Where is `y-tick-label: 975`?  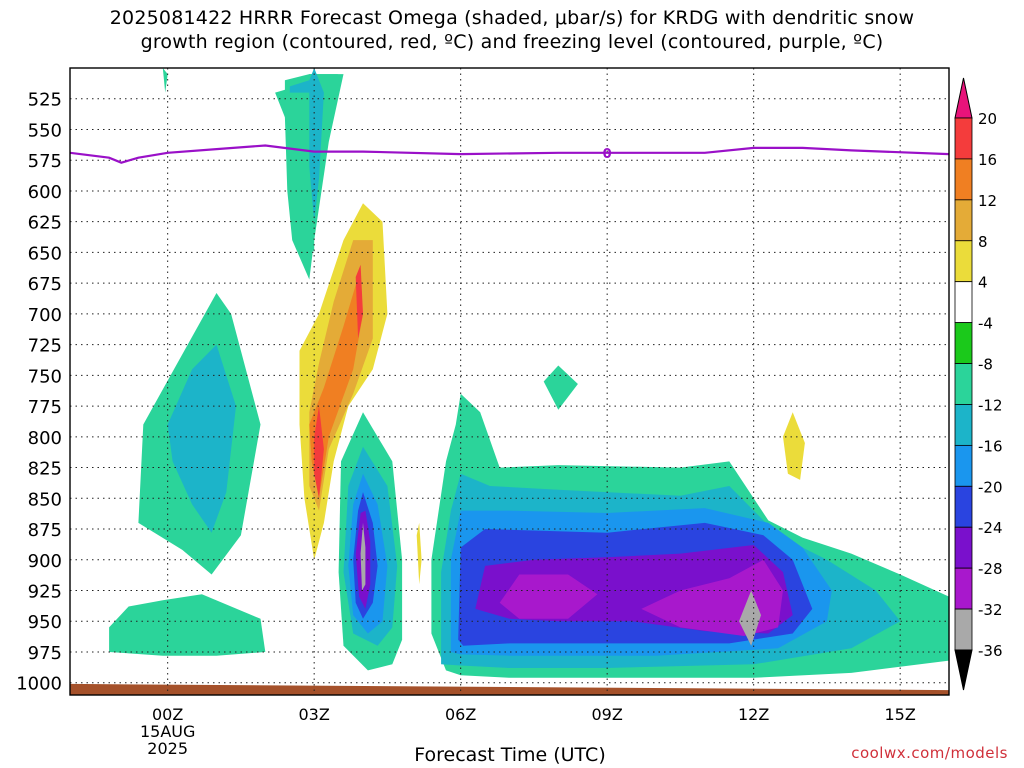
y-tick-label: 975 is located at coordinates (45, 653).